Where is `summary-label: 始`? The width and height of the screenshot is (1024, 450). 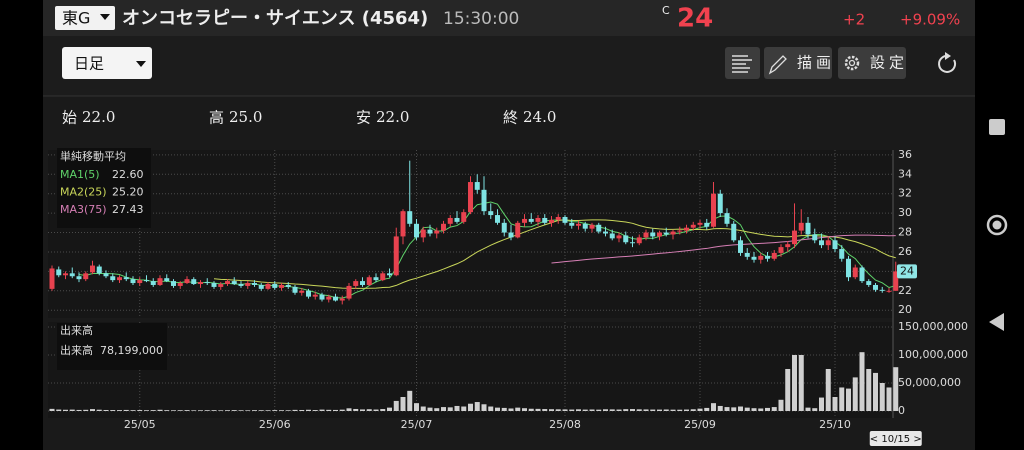
summary-label: 始 is located at coordinates (69, 118).